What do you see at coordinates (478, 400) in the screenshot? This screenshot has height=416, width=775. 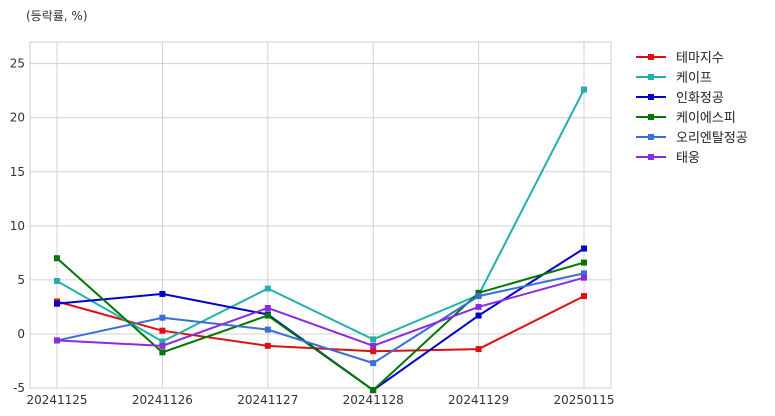 I see `x-tick-label: 20241129` at bounding box center [478, 400].